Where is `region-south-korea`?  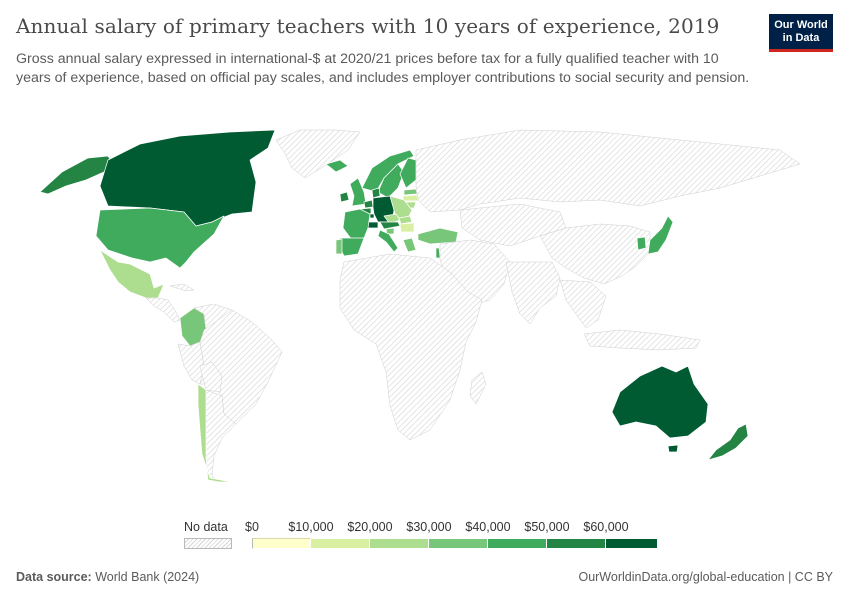 region-south-korea is located at coordinates (641, 243).